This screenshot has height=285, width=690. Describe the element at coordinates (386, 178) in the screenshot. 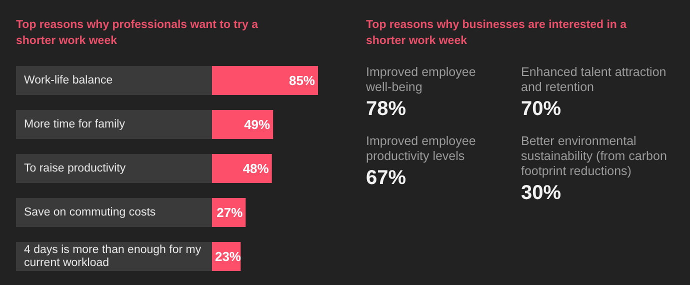

I see `text: 67%` at that location.